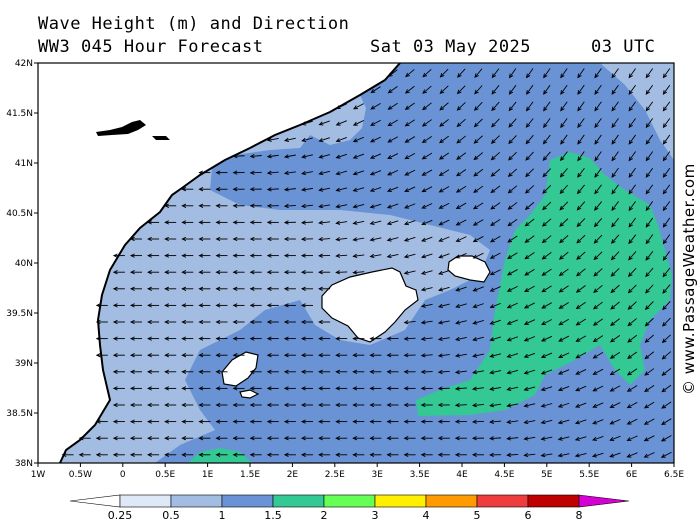 The image size is (700, 525). Describe the element at coordinates (220, 455) in the screenshot. I see `sea-wave-1.5-2m-south` at that location.